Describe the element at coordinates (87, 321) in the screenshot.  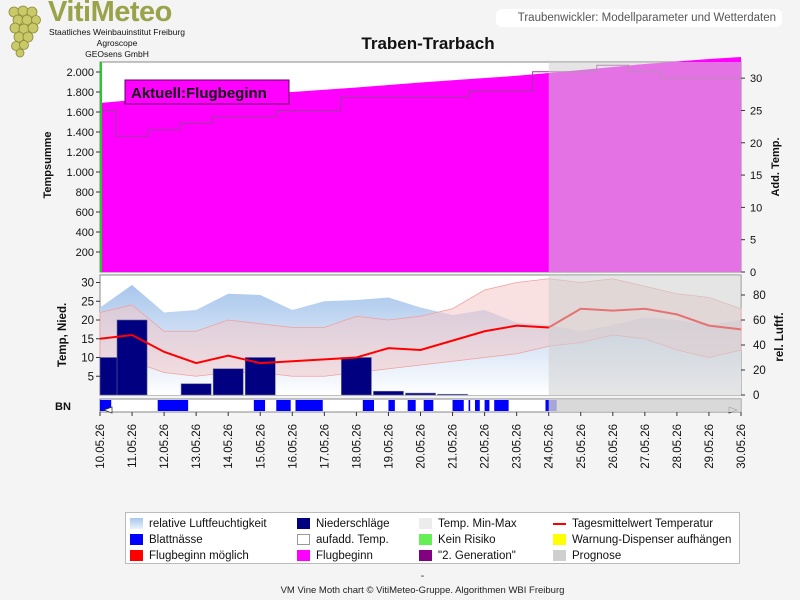
I see `lower-left-tick-label: 20` at that location.